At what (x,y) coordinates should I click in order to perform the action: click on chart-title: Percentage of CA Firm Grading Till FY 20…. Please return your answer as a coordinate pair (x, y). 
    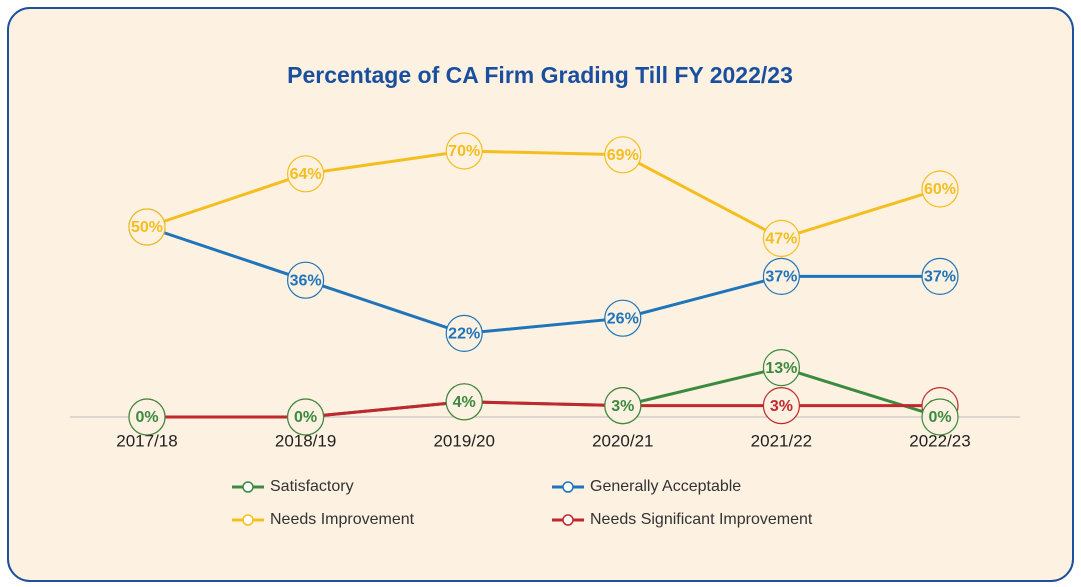
    Looking at the image, I should click on (540, 75).